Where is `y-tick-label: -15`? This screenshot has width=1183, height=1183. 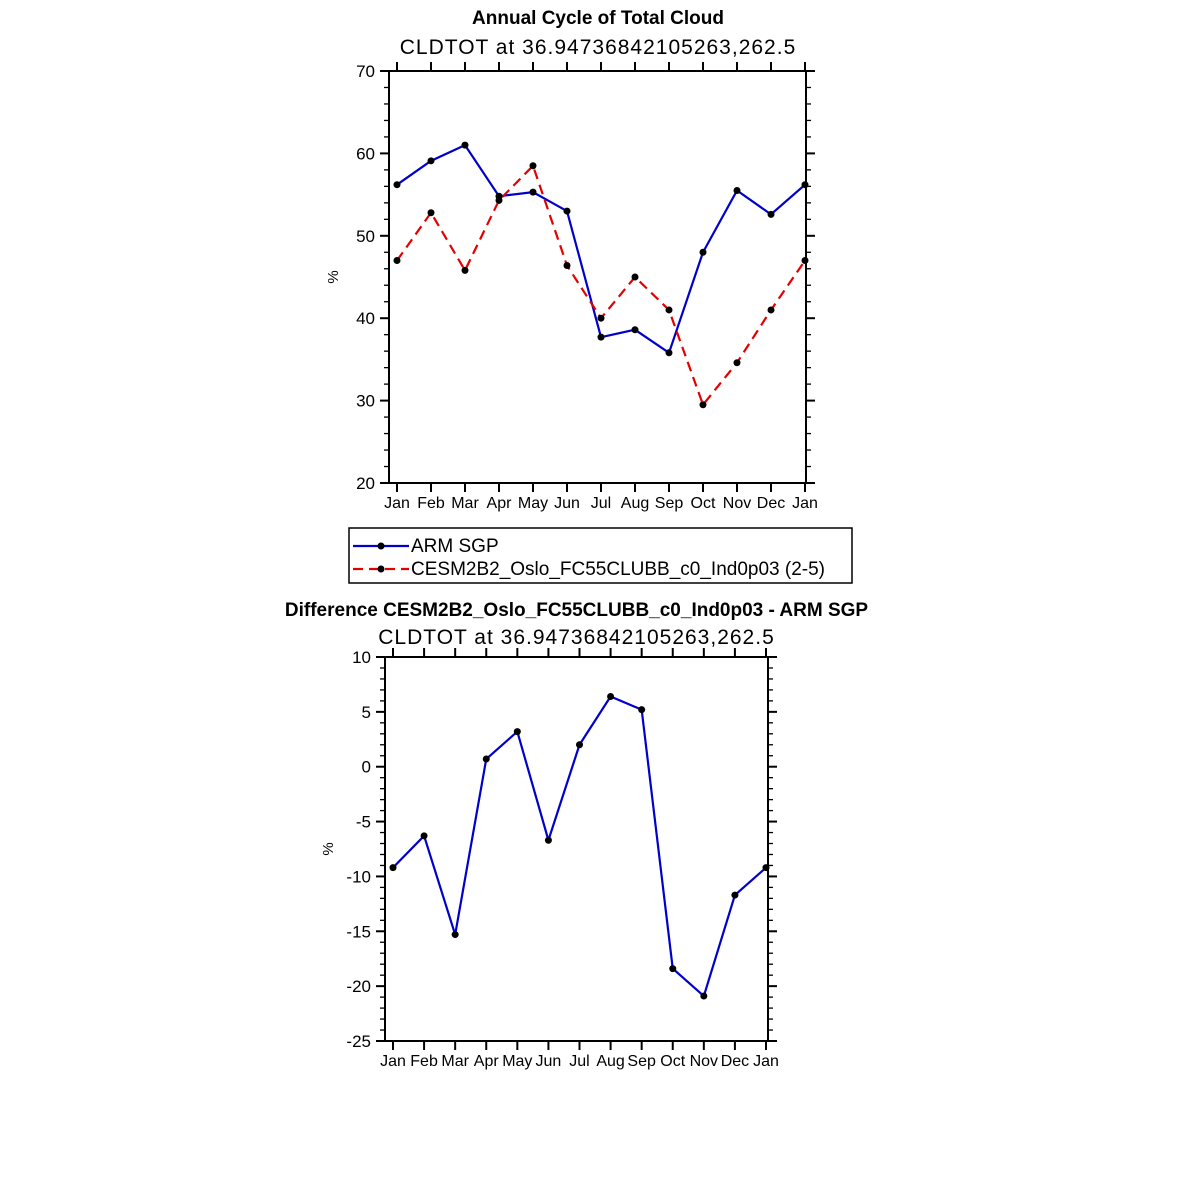 y-tick-label: -15 is located at coordinates (358, 931).